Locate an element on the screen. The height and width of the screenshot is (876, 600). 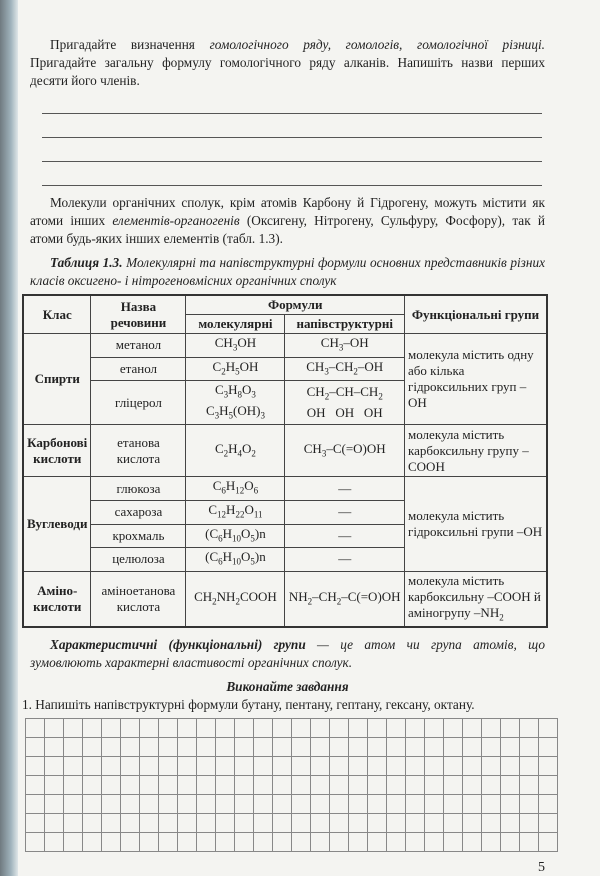
name-cell: глюкоза is located at coordinates (138, 488).